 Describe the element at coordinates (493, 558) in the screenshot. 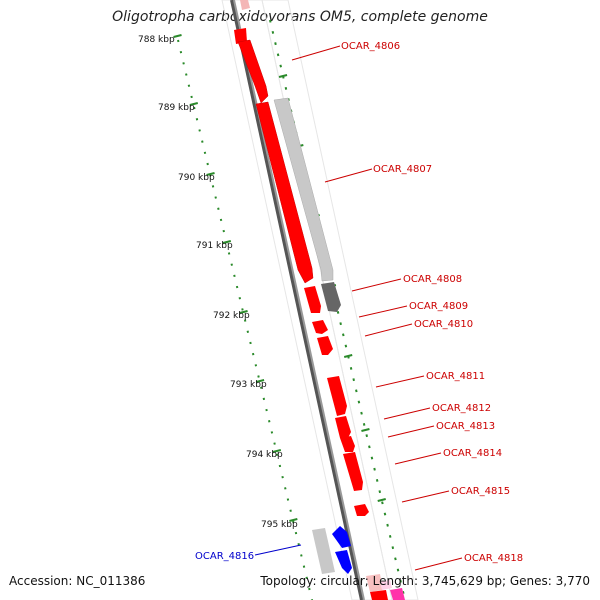

I see `gene-label-ocar-4818: OCAR_4818` at that location.